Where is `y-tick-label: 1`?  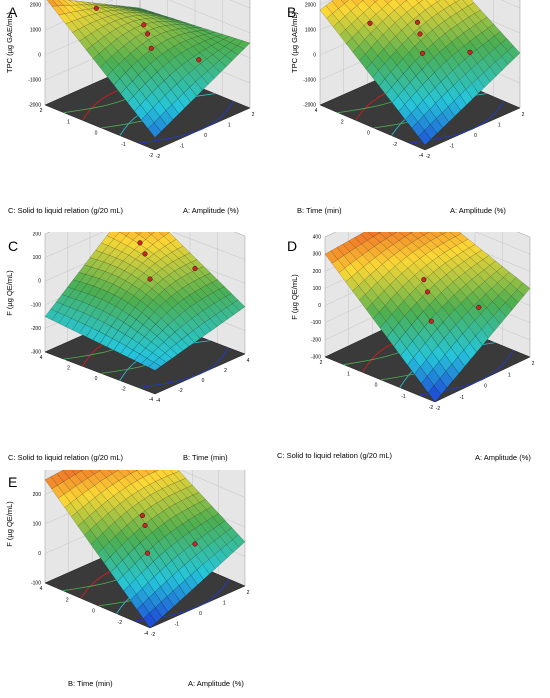
y-tick-label: 1 is located at coordinates (348, 374).